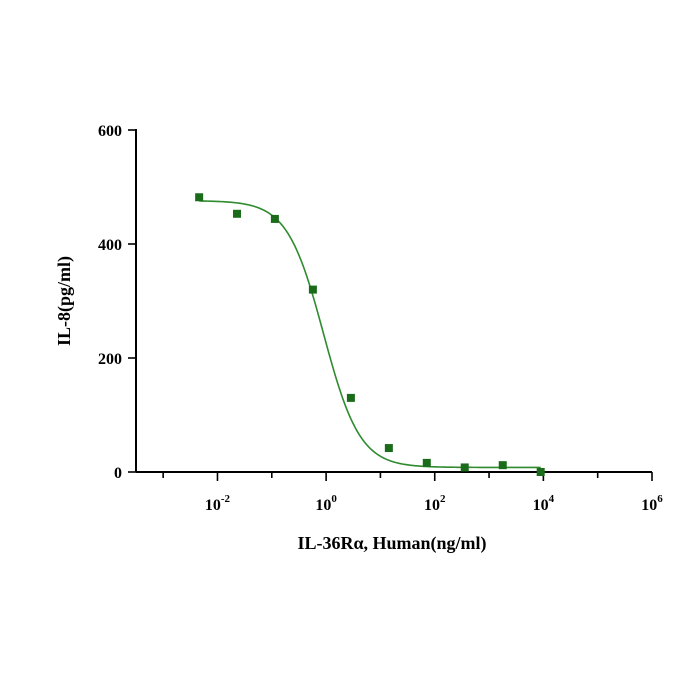  Describe the element at coordinates (110, 131) in the screenshot. I see `y-tick-label: 600` at that location.